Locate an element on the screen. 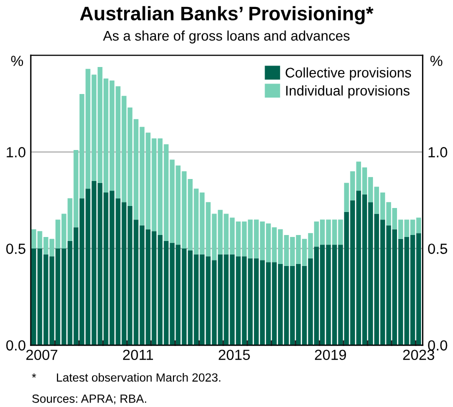  x-tick-label: 2019 is located at coordinates (330, 355).